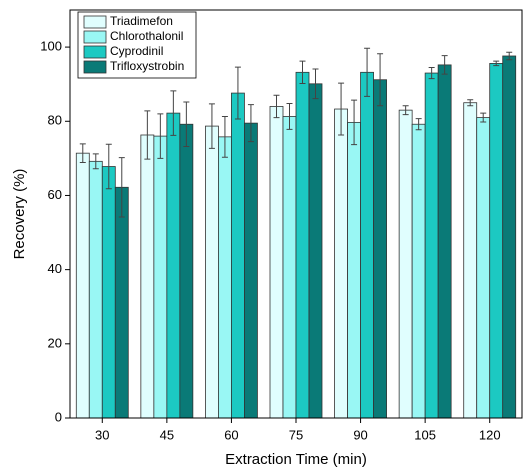  I want to click on y-tick-label: 20, so click(55, 342).